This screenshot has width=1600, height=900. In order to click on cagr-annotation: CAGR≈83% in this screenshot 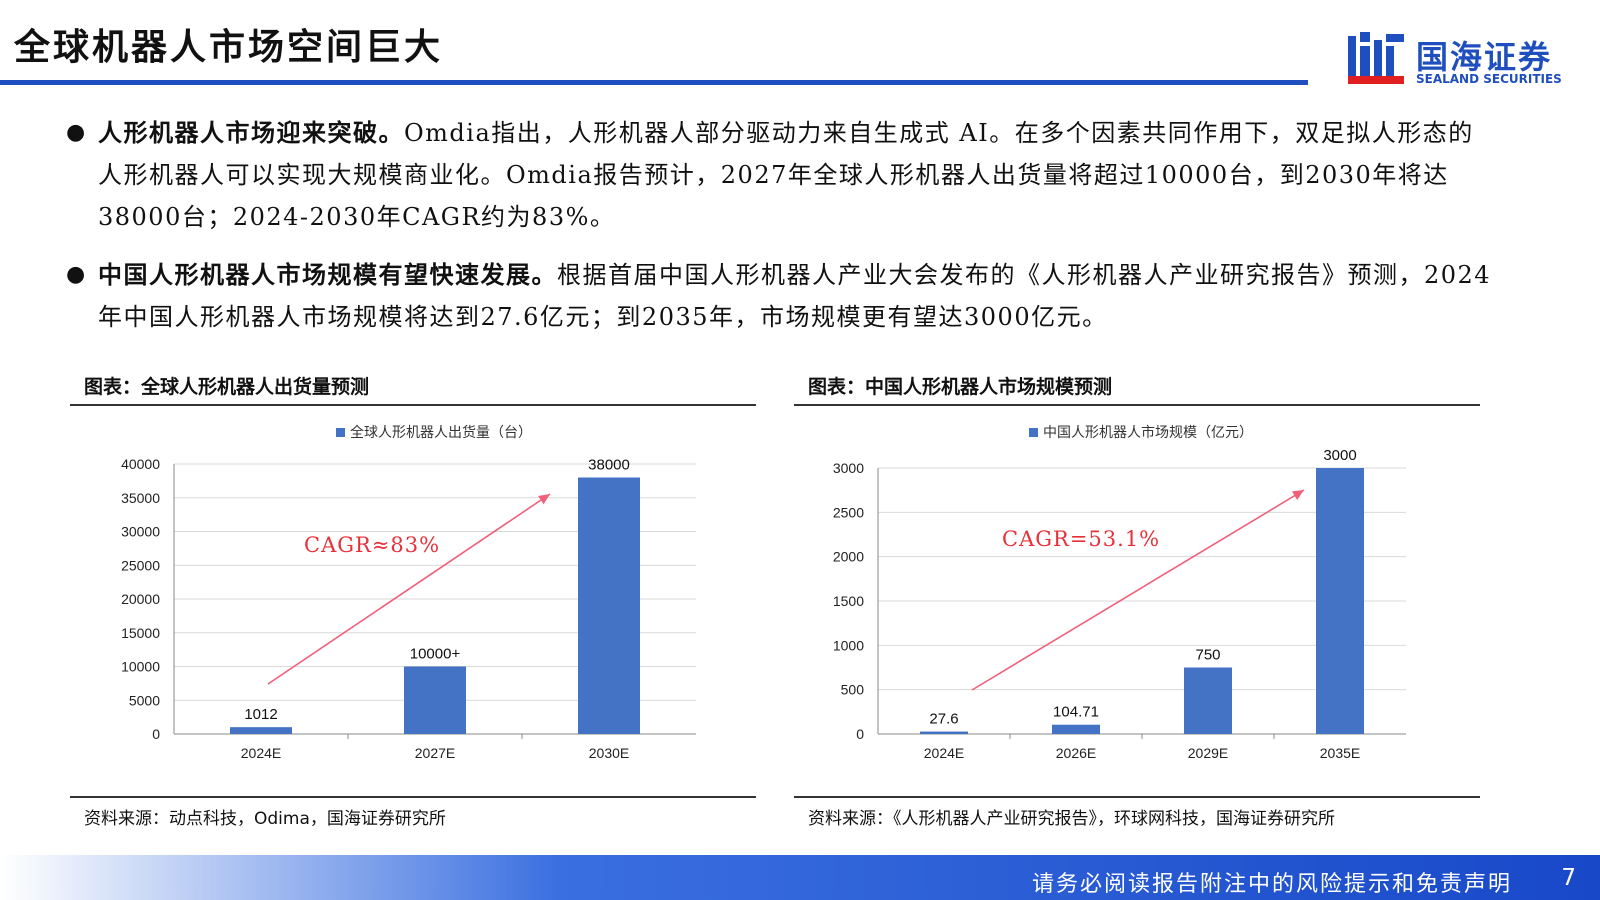, I will do `click(372, 545)`.